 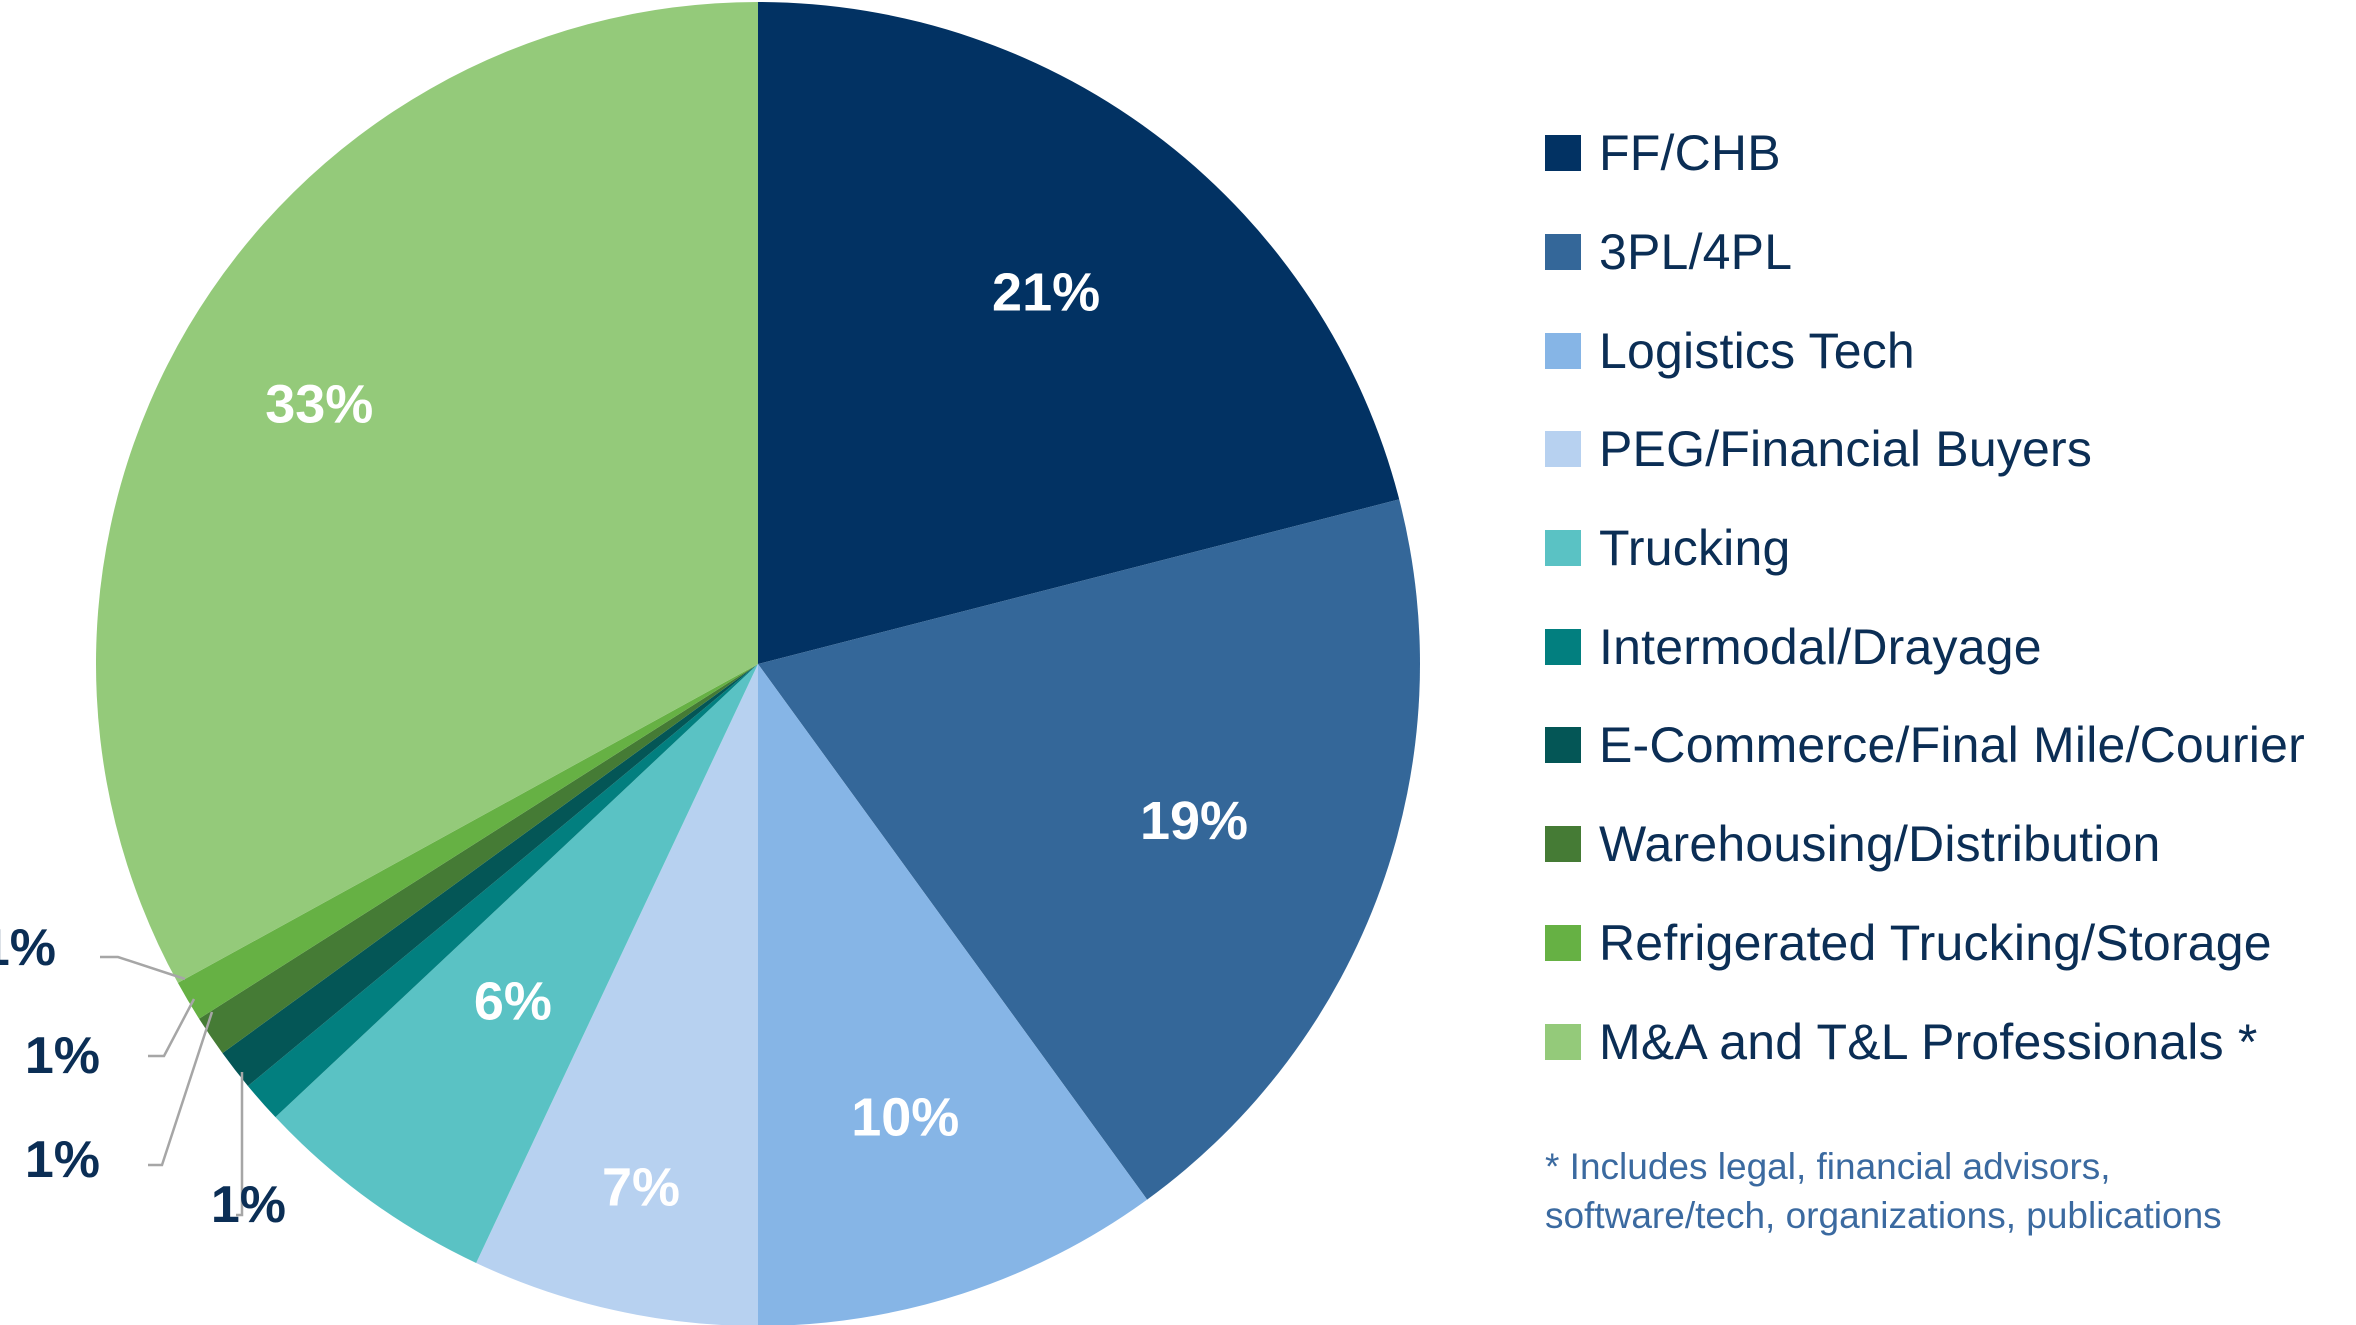 I want to click on footnote-line: * Includes legal, financial advisors,, so click(x=1828, y=1166).